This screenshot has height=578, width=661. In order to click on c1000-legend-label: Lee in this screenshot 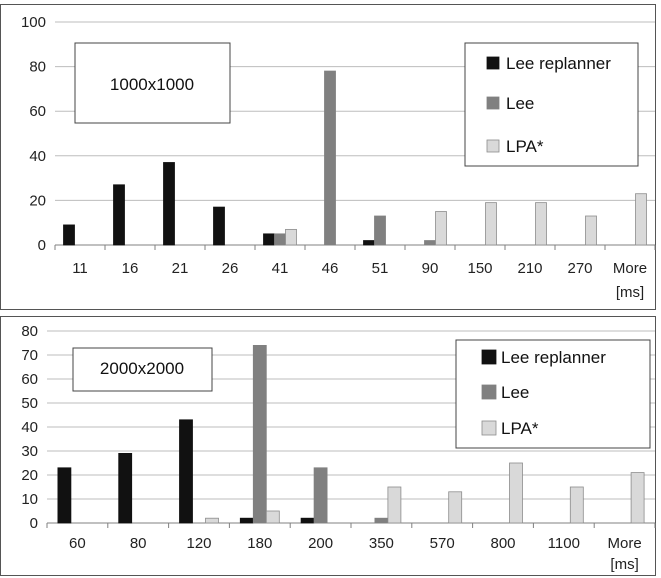, I will do `click(520, 103)`.